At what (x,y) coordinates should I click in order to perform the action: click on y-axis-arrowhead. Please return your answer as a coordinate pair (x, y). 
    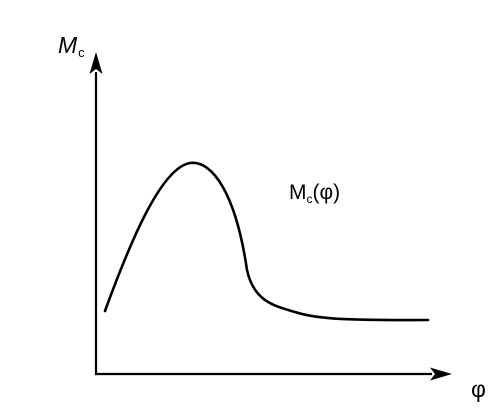
    Looking at the image, I should click on (96, 63).